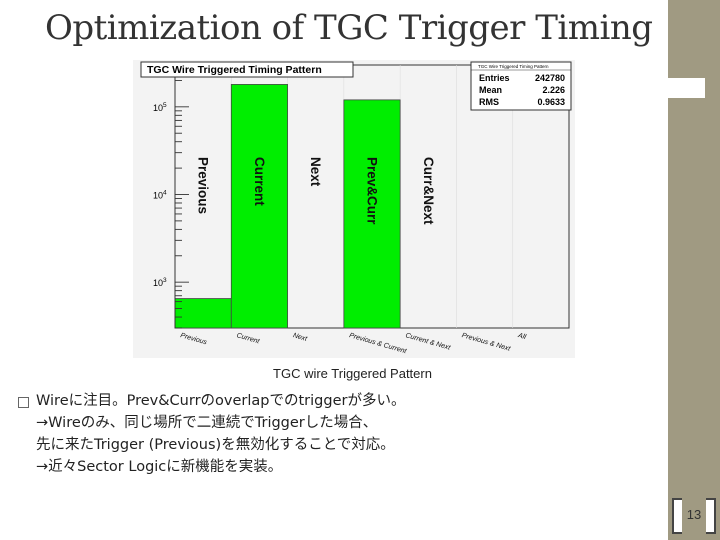 The width and height of the screenshot is (720, 540). Describe the element at coordinates (640, 88) in the screenshot. I see `side-bar-stripe` at that location.